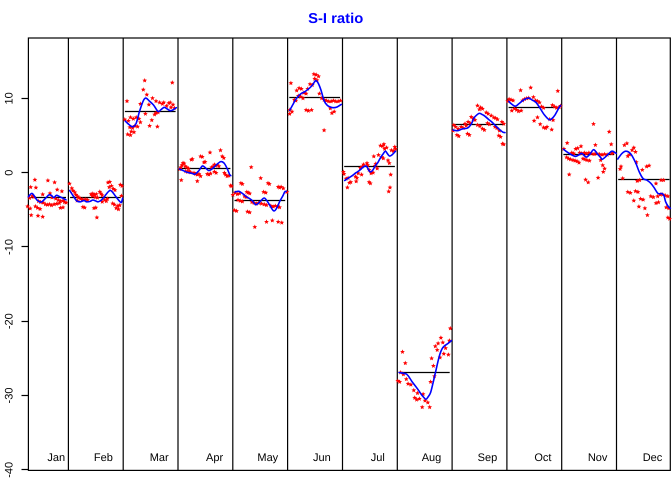 The height and width of the screenshot is (480, 672). What do you see at coordinates (9, 396) in the screenshot?
I see `svg-text: -30` at bounding box center [9, 396].